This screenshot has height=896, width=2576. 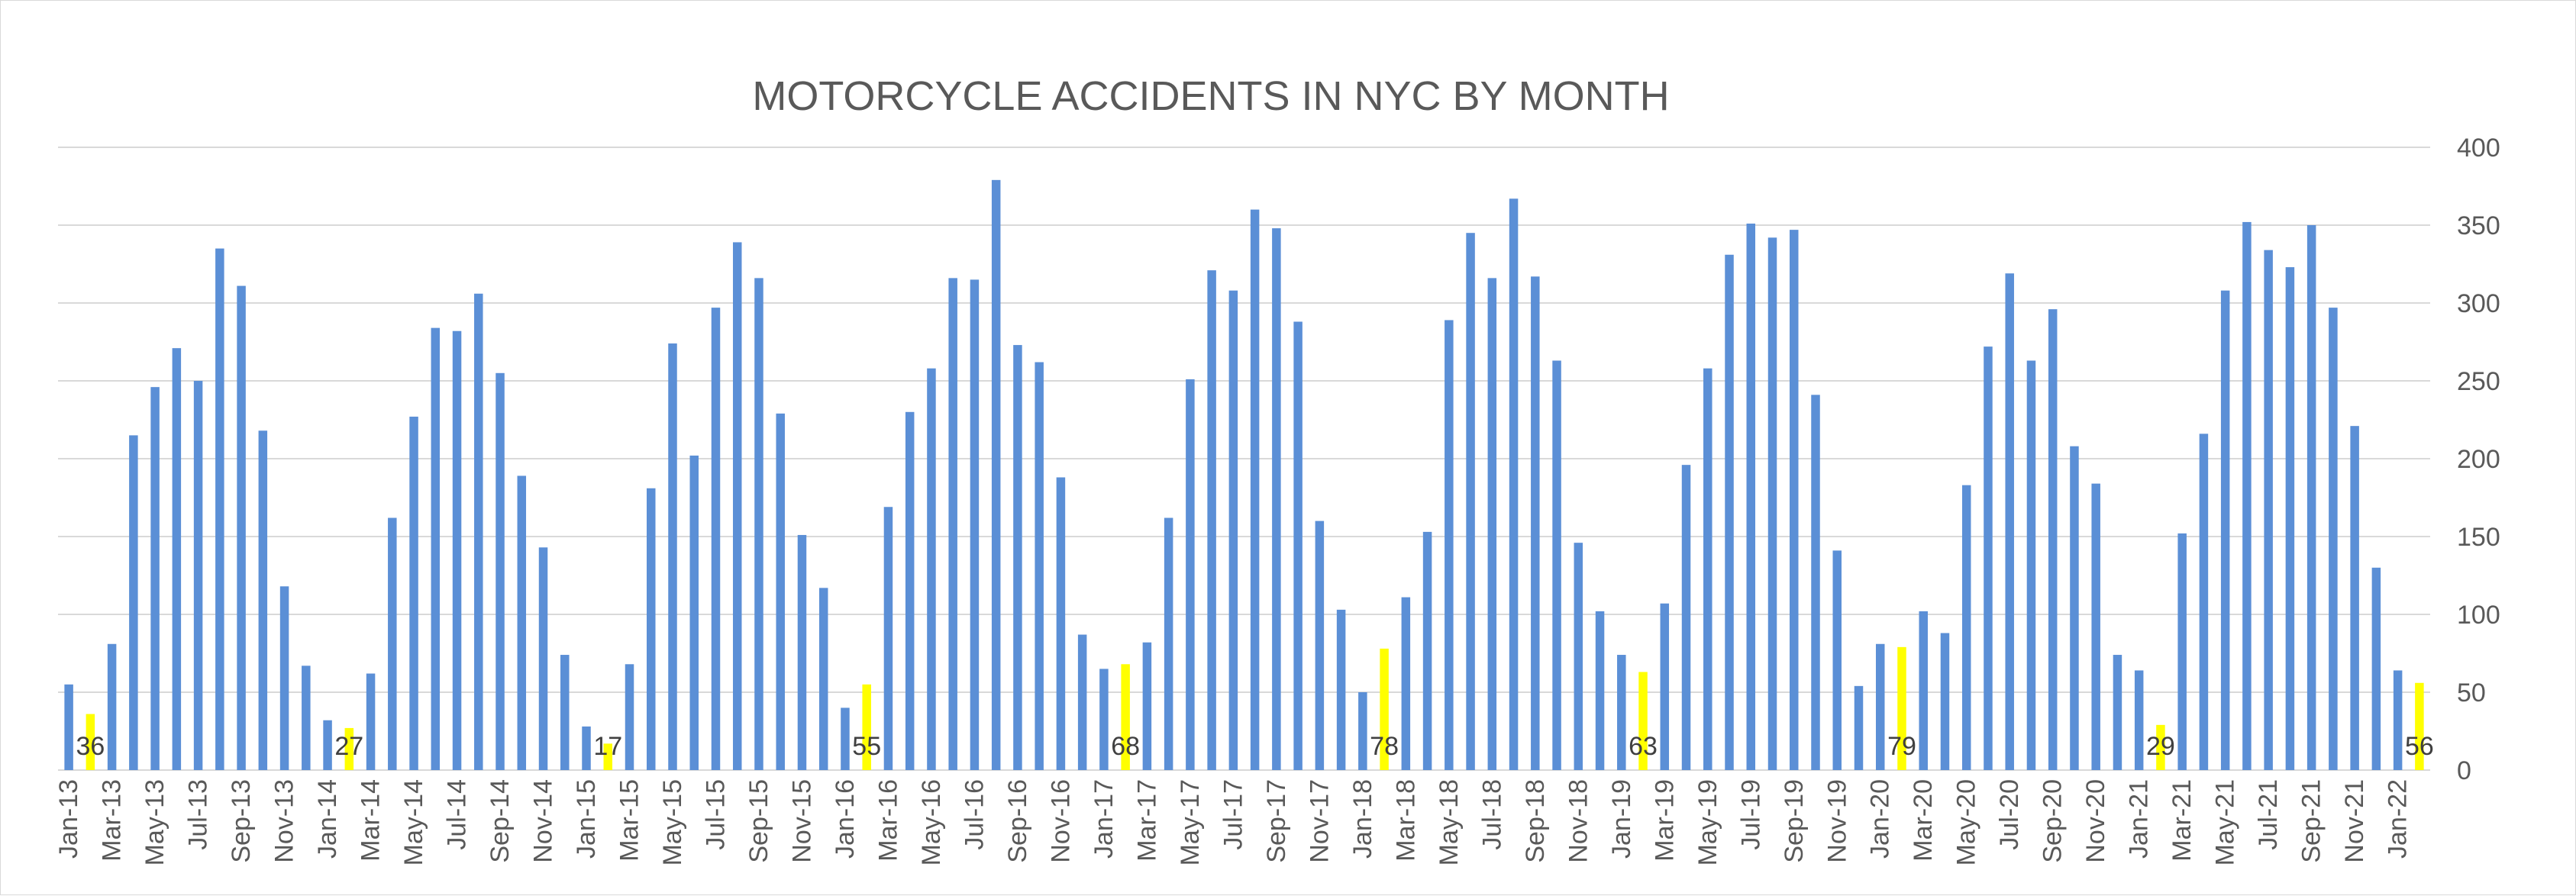 What do you see at coordinates (715, 814) in the screenshot?
I see `x-tick-label: Jul-15` at bounding box center [715, 814].